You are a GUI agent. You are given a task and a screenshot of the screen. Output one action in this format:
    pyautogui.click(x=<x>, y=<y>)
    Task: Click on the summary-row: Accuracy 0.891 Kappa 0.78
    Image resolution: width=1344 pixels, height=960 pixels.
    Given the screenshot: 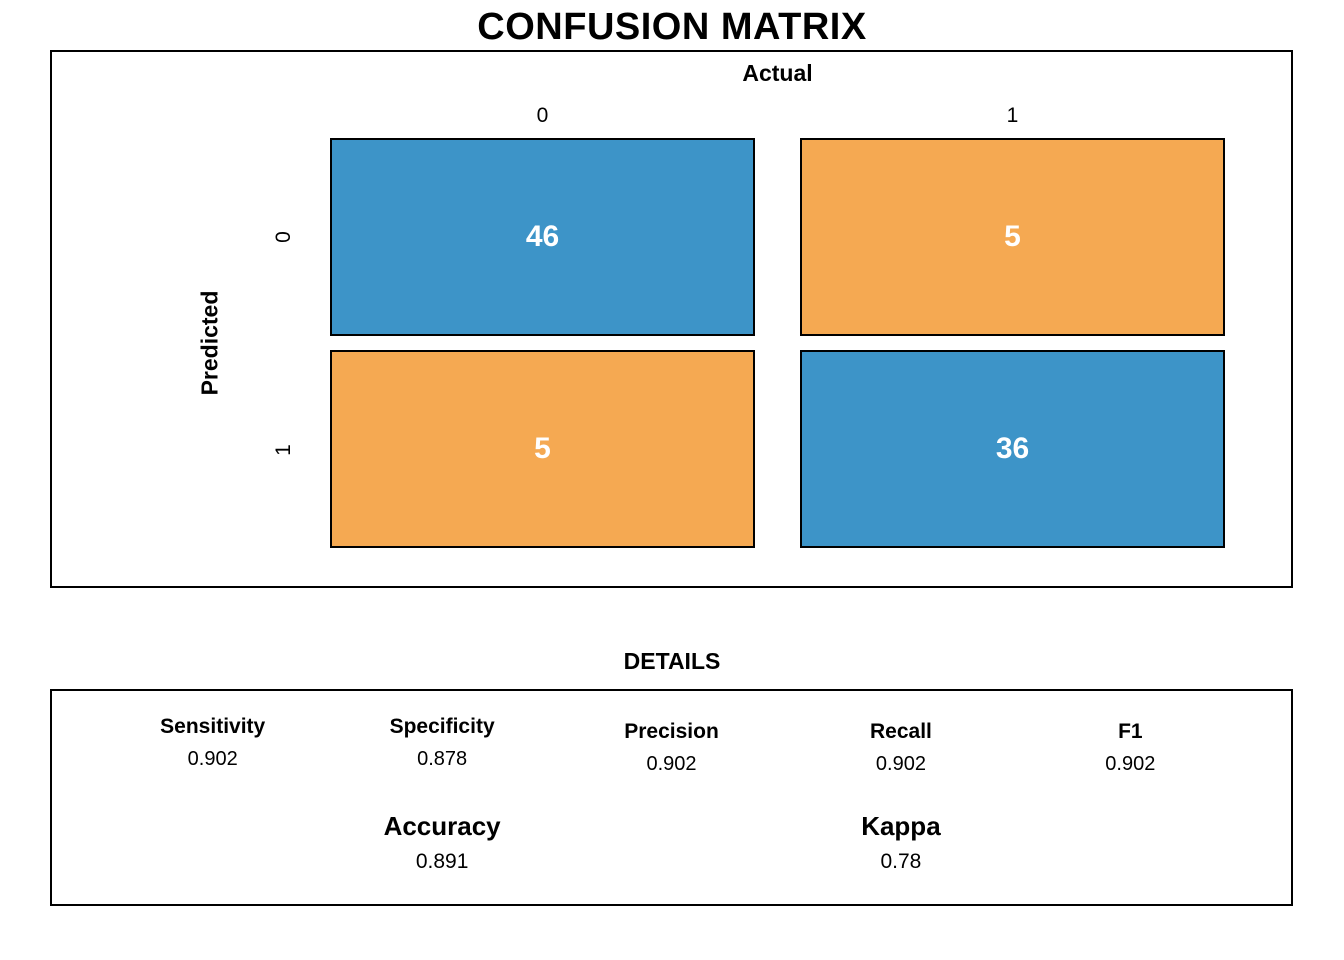 What is the action you would take?
    pyautogui.click(x=671, y=842)
    